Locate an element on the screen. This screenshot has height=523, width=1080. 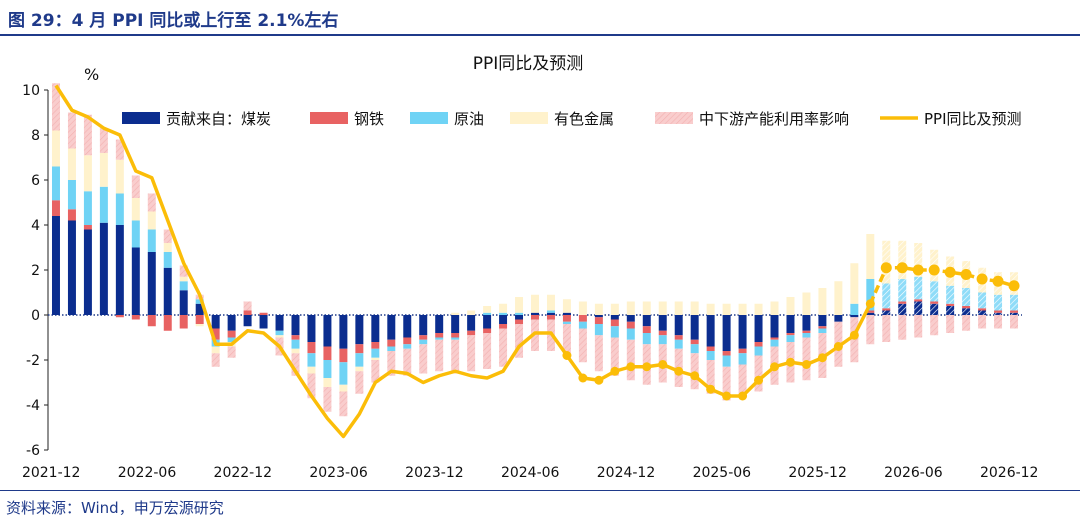
y-tick-label: -2 is located at coordinates (33, 361).